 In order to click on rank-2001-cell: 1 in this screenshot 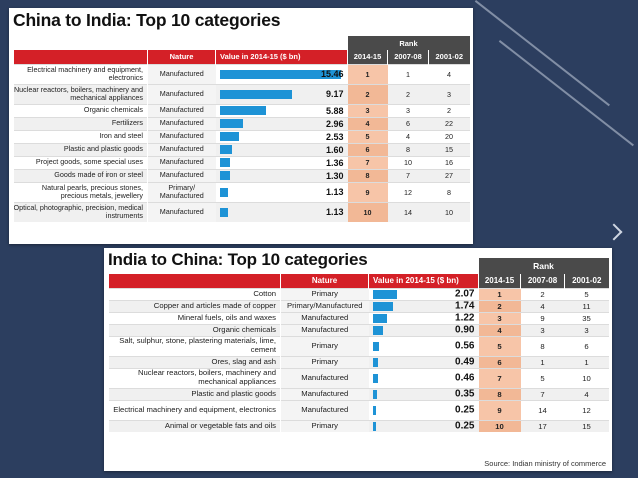, I will do `click(586, 361)`.